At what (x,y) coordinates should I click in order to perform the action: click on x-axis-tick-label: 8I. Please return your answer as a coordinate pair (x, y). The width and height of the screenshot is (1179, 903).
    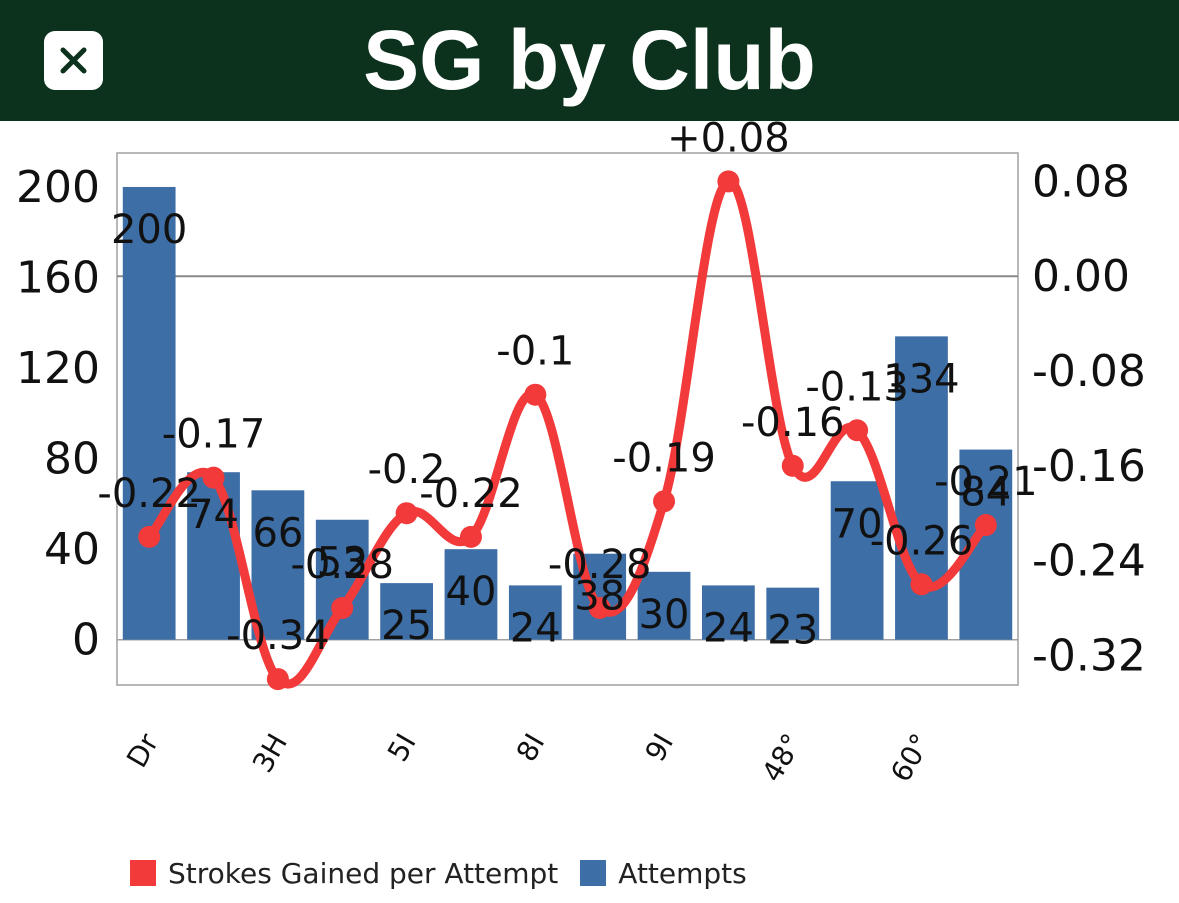
    Looking at the image, I should click on (531, 747).